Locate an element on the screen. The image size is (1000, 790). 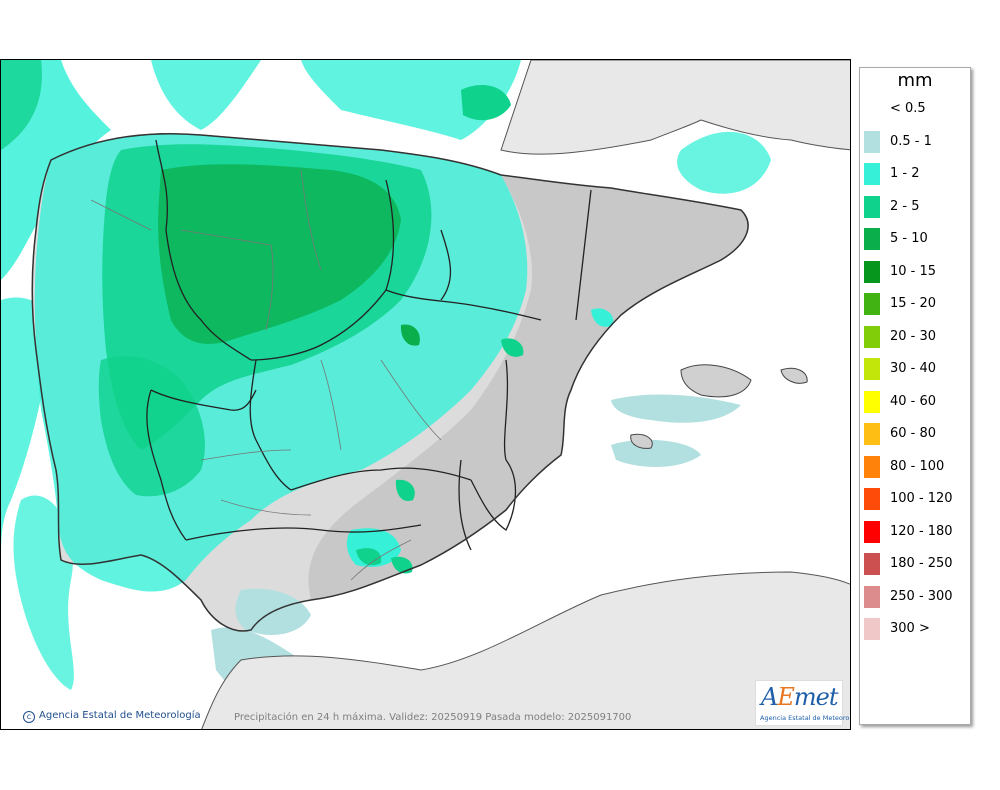
legend-label: 0.5 - 1 is located at coordinates (911, 141).